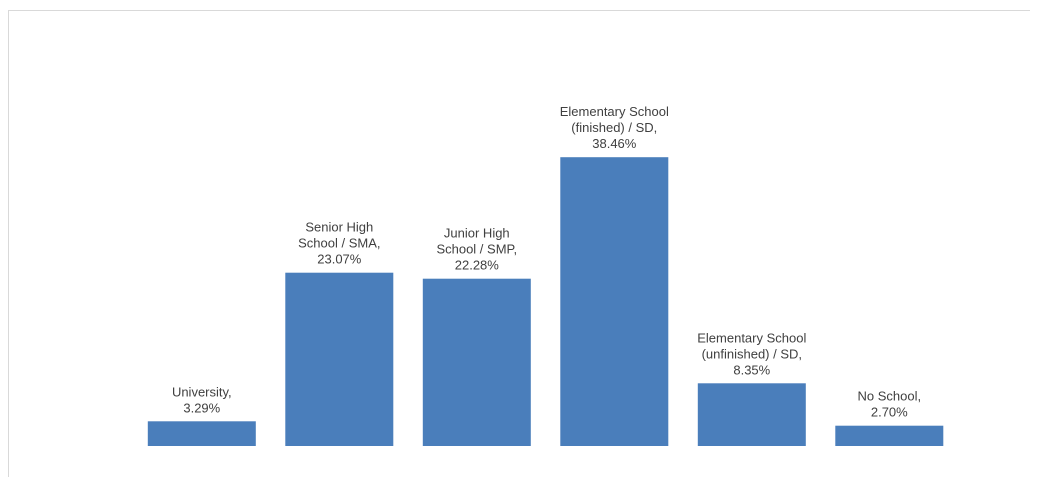 The height and width of the screenshot is (478, 1037). I want to click on data-label-3-line-2: School / SMP,, so click(476, 249).